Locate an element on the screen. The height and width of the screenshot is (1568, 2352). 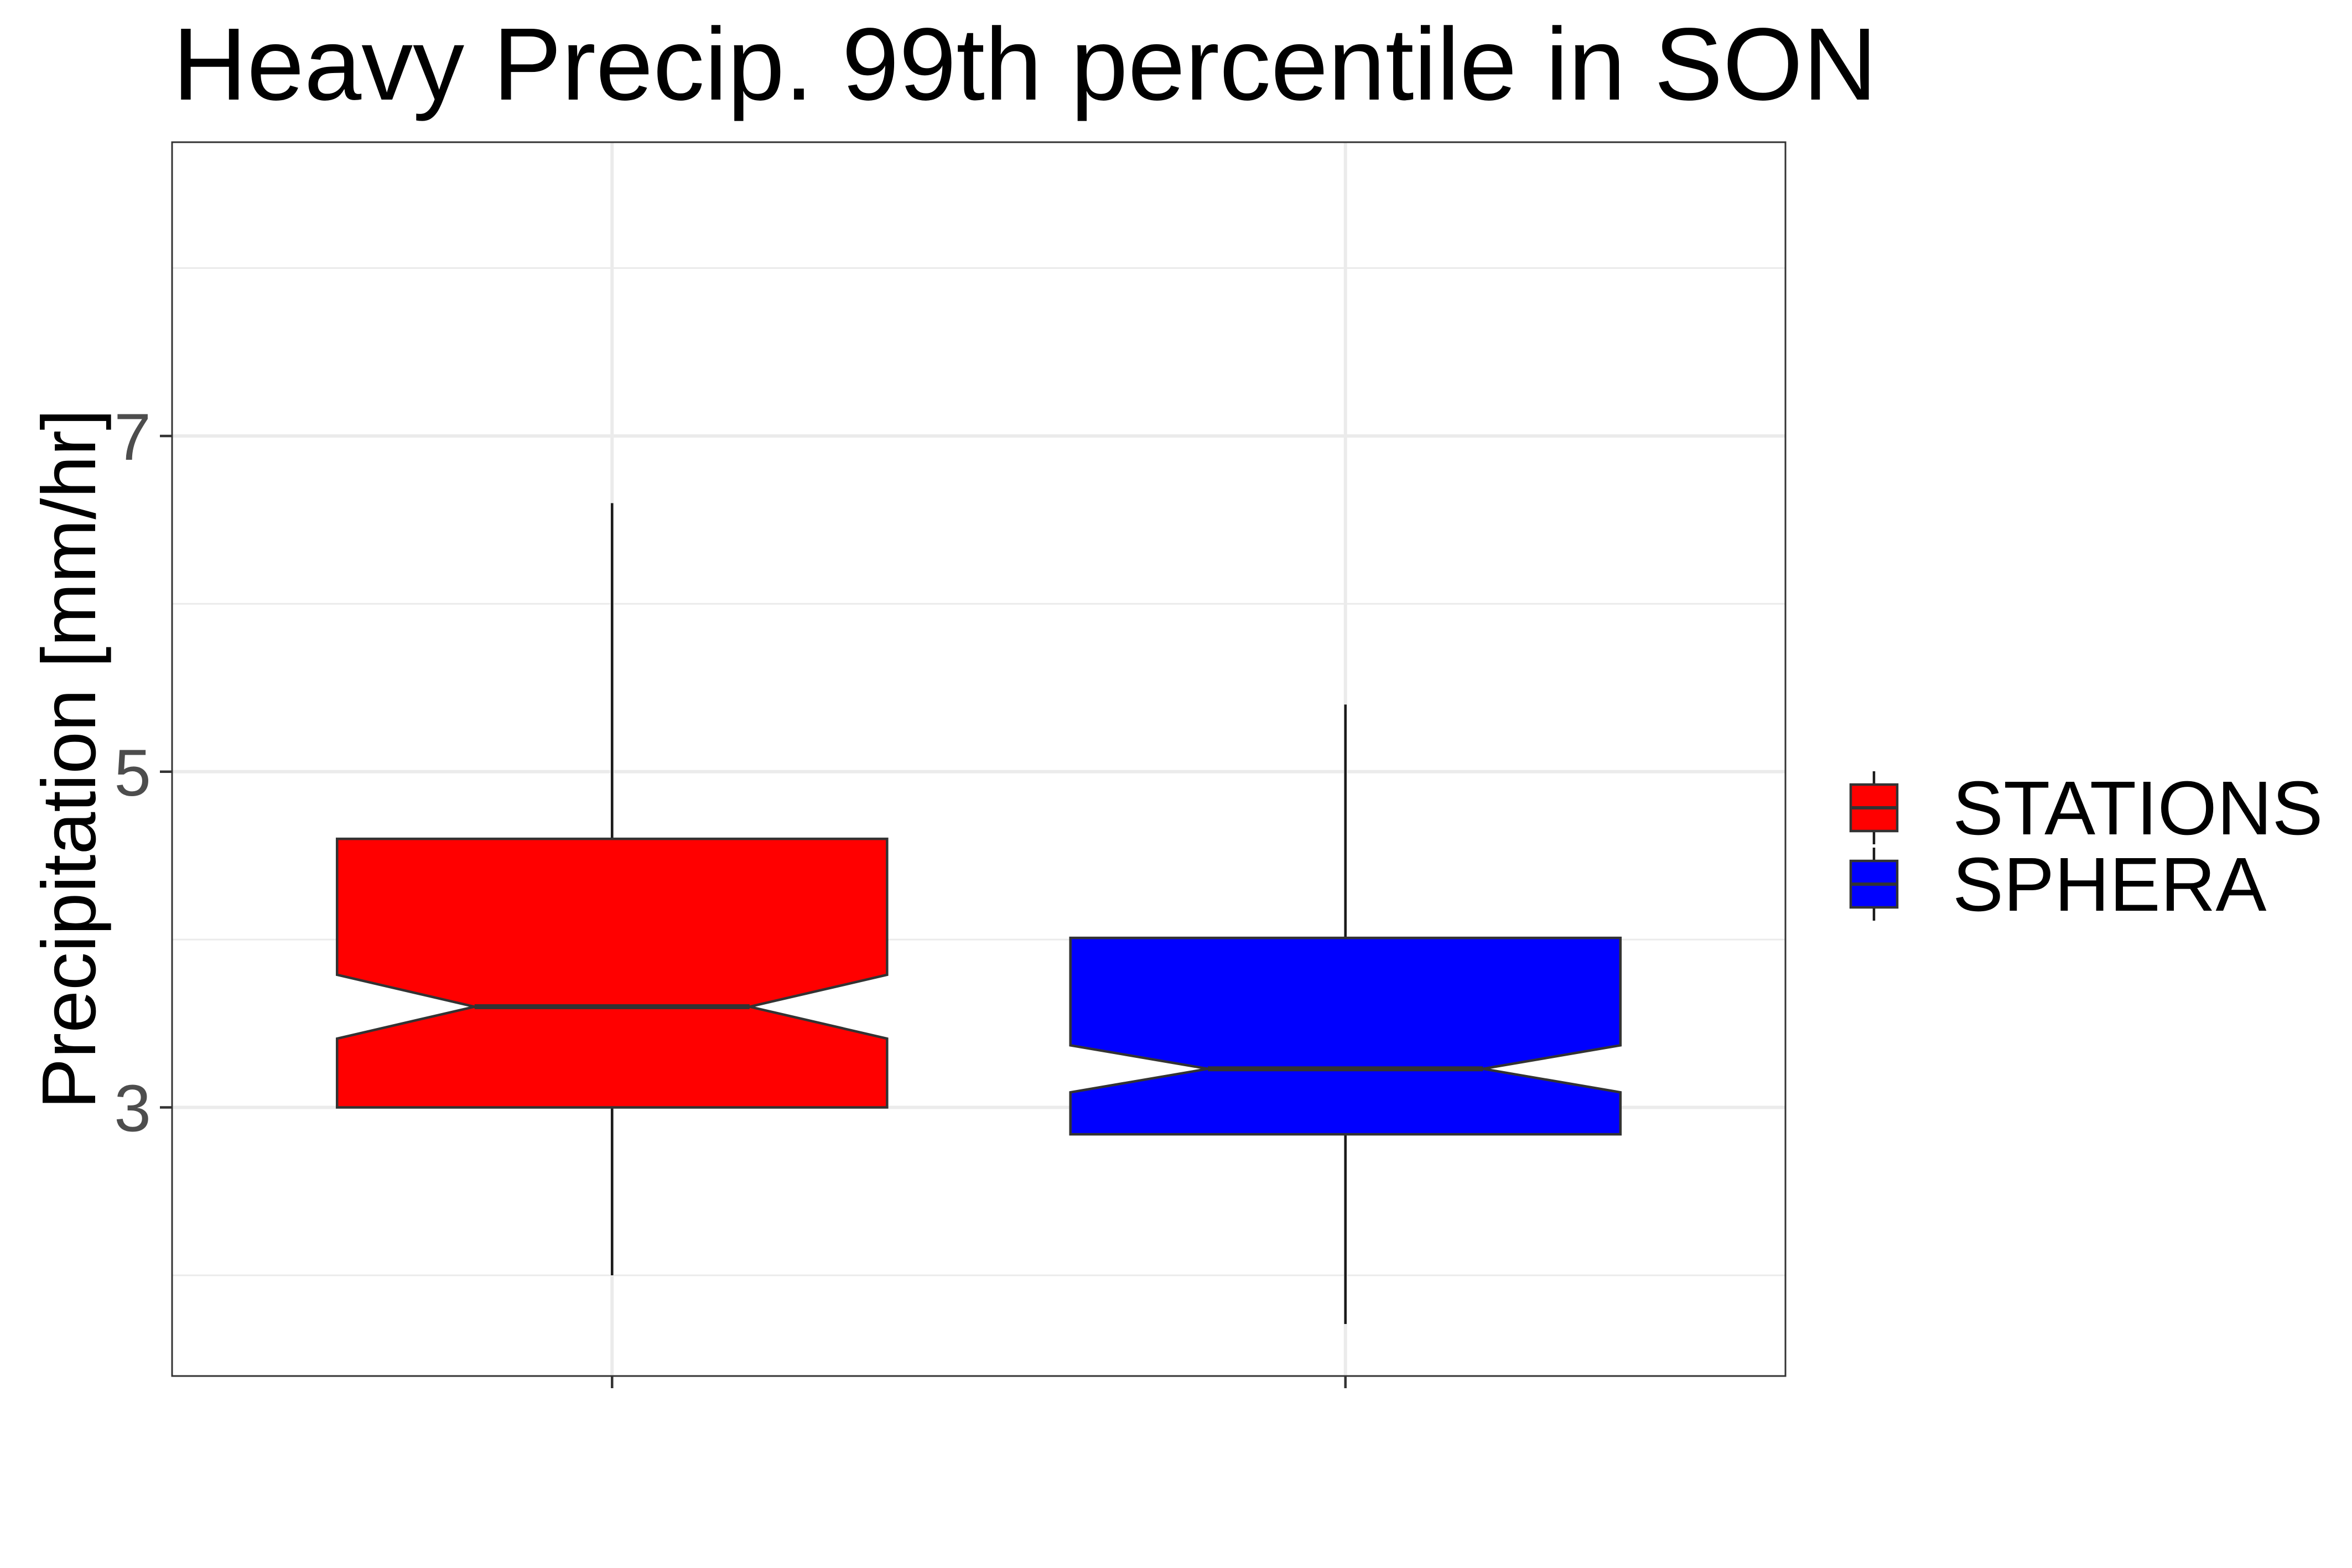
y-tick-label: 3 is located at coordinates (132, 1109).